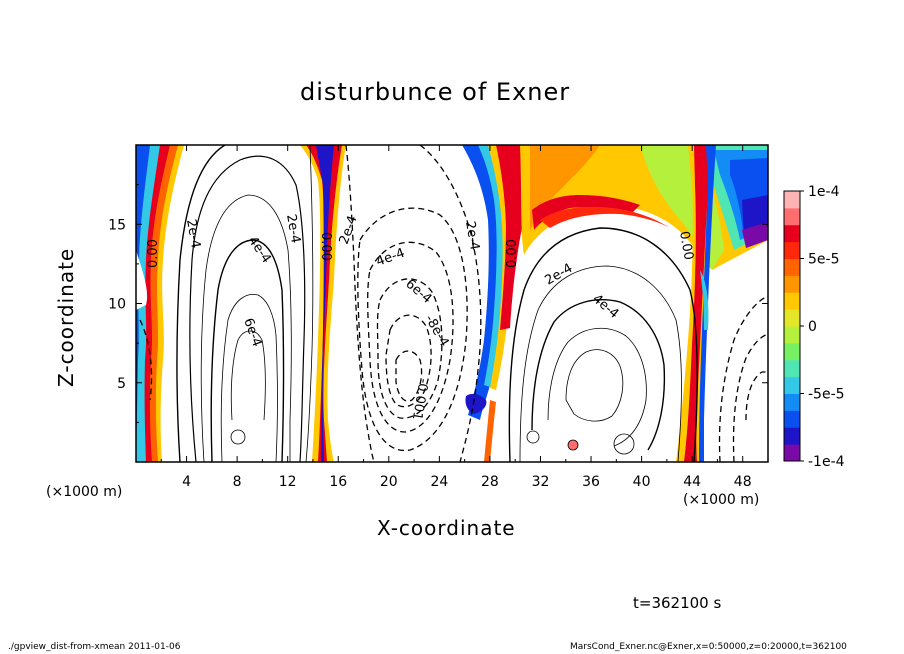 The width and height of the screenshot is (904, 654). I want to click on x-tick-label: 48, so click(743, 482).